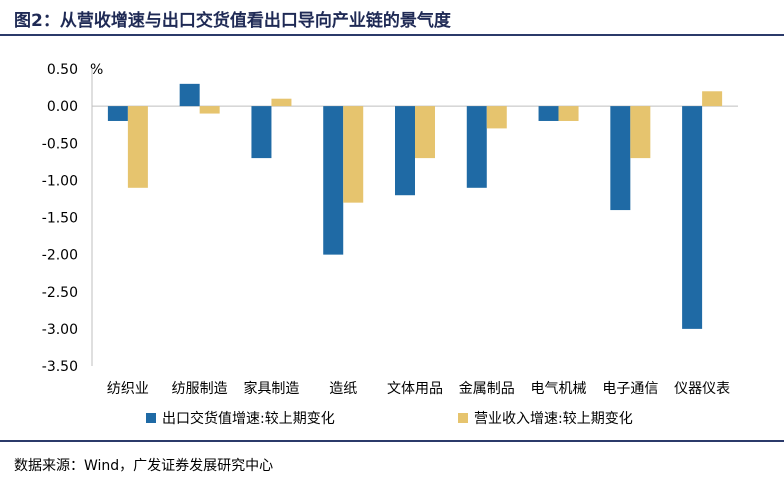 The height and width of the screenshot is (485, 784). What do you see at coordinates (60, 293) in the screenshot?
I see `y-tick-label: -2.50` at bounding box center [60, 293].